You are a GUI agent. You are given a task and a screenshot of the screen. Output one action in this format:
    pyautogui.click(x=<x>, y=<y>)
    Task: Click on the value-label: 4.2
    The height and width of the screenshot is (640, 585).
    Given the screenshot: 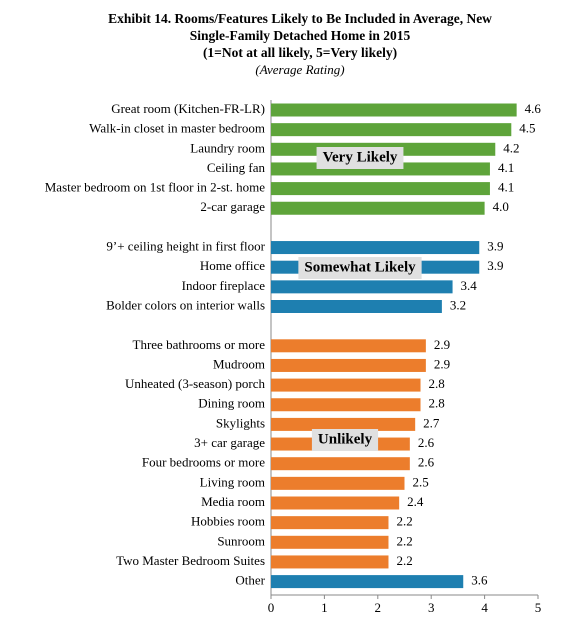 What is the action you would take?
    pyautogui.click(x=511, y=147)
    